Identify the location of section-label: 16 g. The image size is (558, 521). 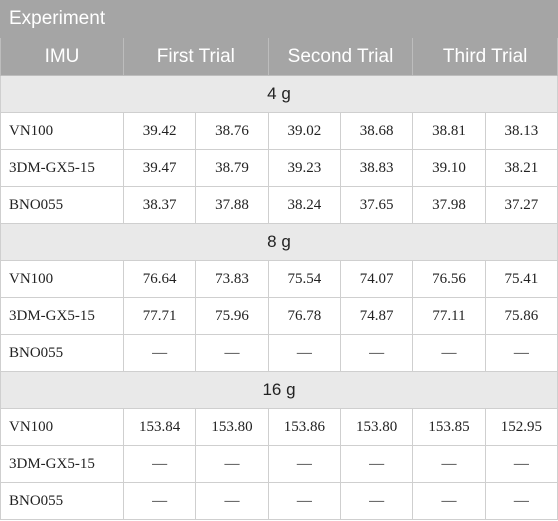
(279, 390).